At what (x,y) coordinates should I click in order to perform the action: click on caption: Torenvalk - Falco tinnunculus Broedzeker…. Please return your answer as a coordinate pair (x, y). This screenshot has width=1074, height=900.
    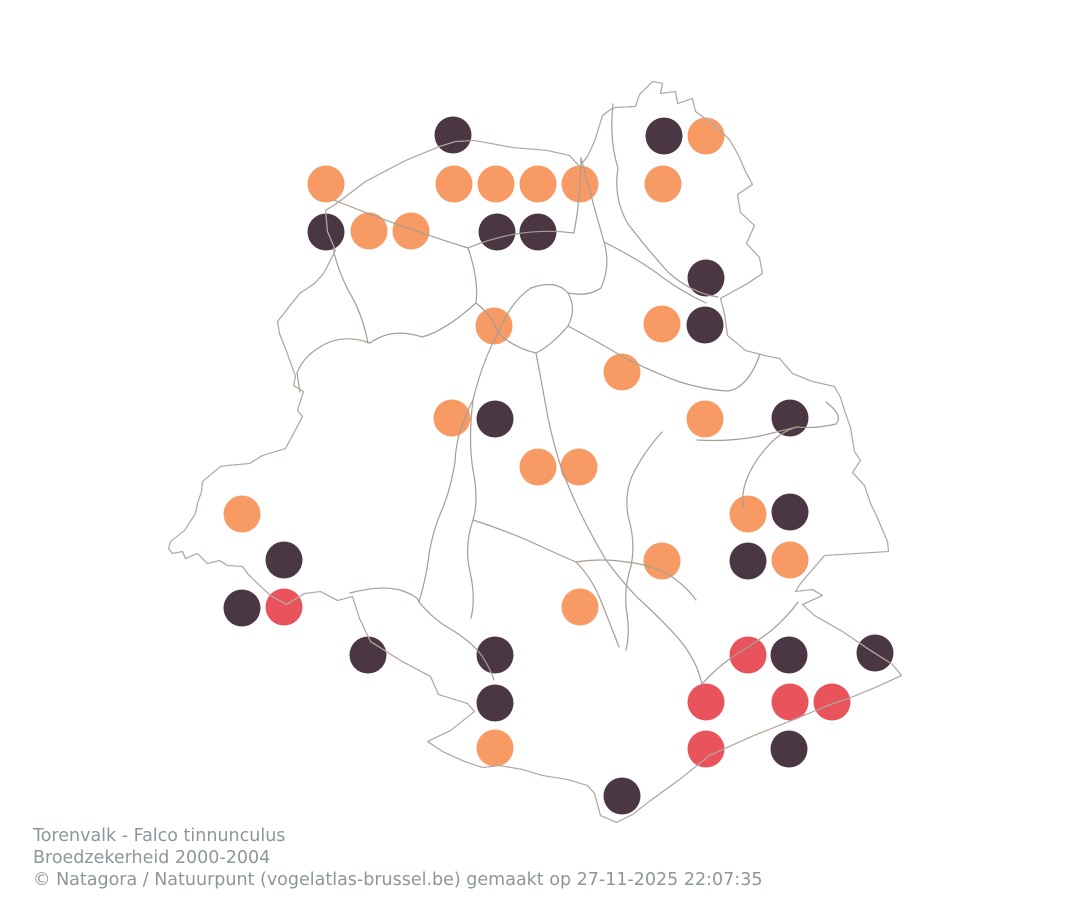
    Looking at the image, I should click on (397, 858).